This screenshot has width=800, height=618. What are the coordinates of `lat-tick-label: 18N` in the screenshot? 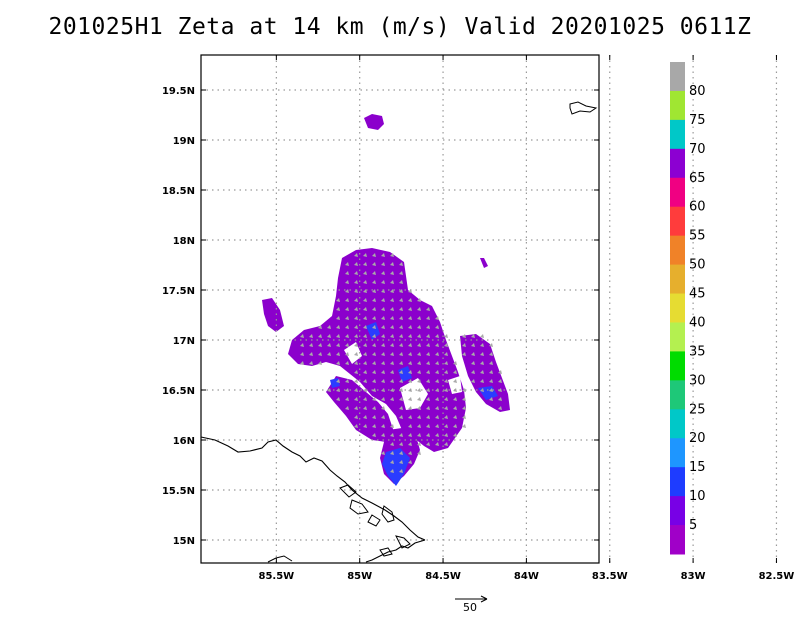 It's located at (184, 241).